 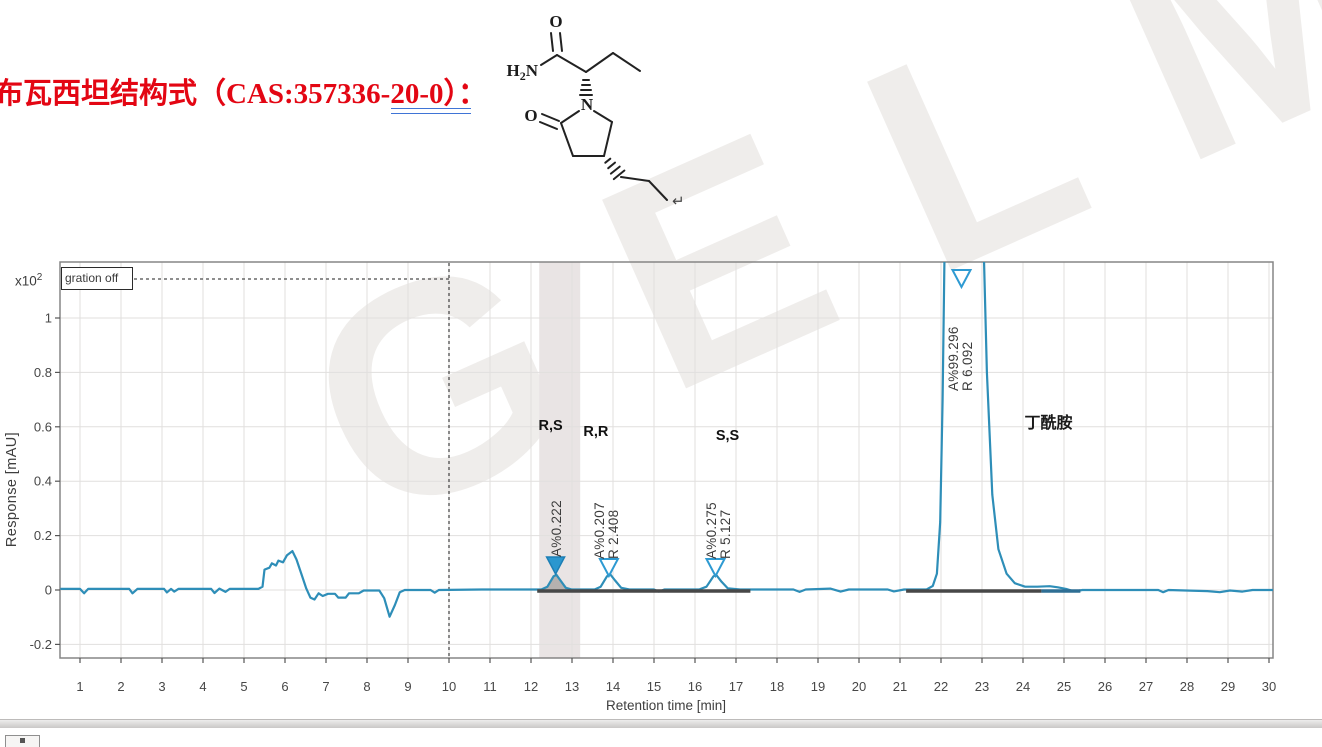 What do you see at coordinates (560, 460) in the screenshot?
I see `selection-band` at bounding box center [560, 460].